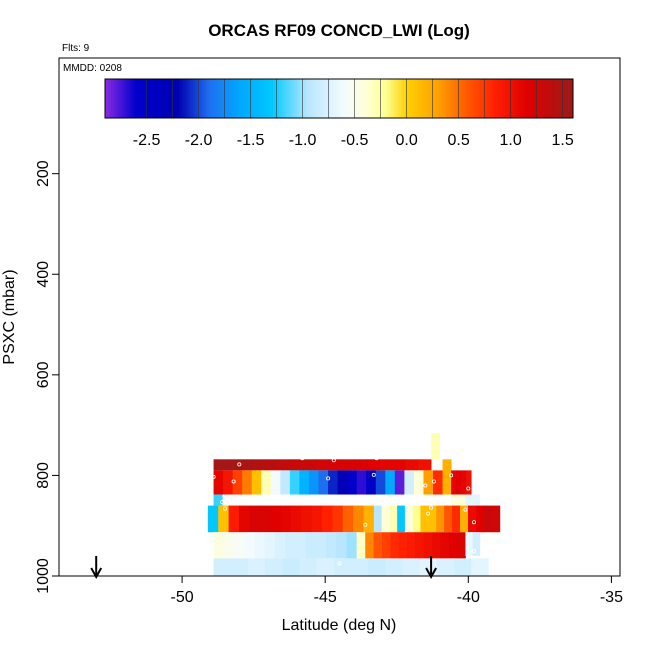 The width and height of the screenshot is (650, 650). What do you see at coordinates (325, 597) in the screenshot?
I see `x-tick-label: -45` at bounding box center [325, 597].